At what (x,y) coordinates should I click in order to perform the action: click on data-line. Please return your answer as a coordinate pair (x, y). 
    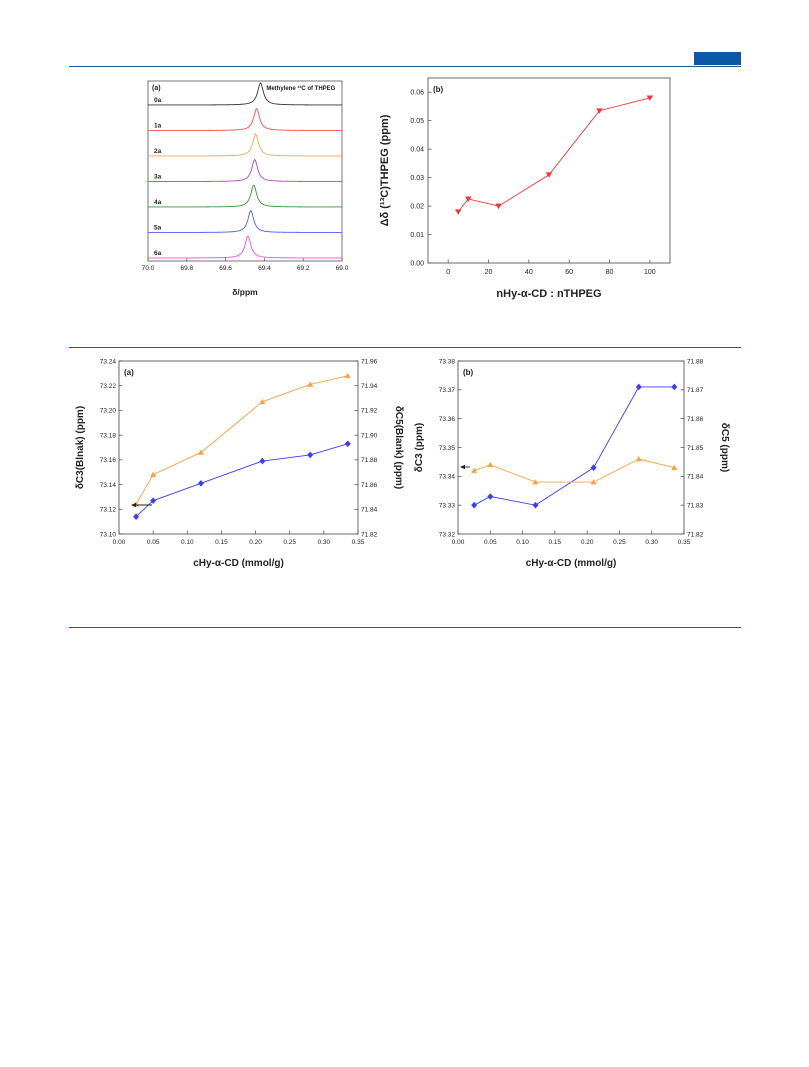
    Looking at the image, I should click on (553, 155).